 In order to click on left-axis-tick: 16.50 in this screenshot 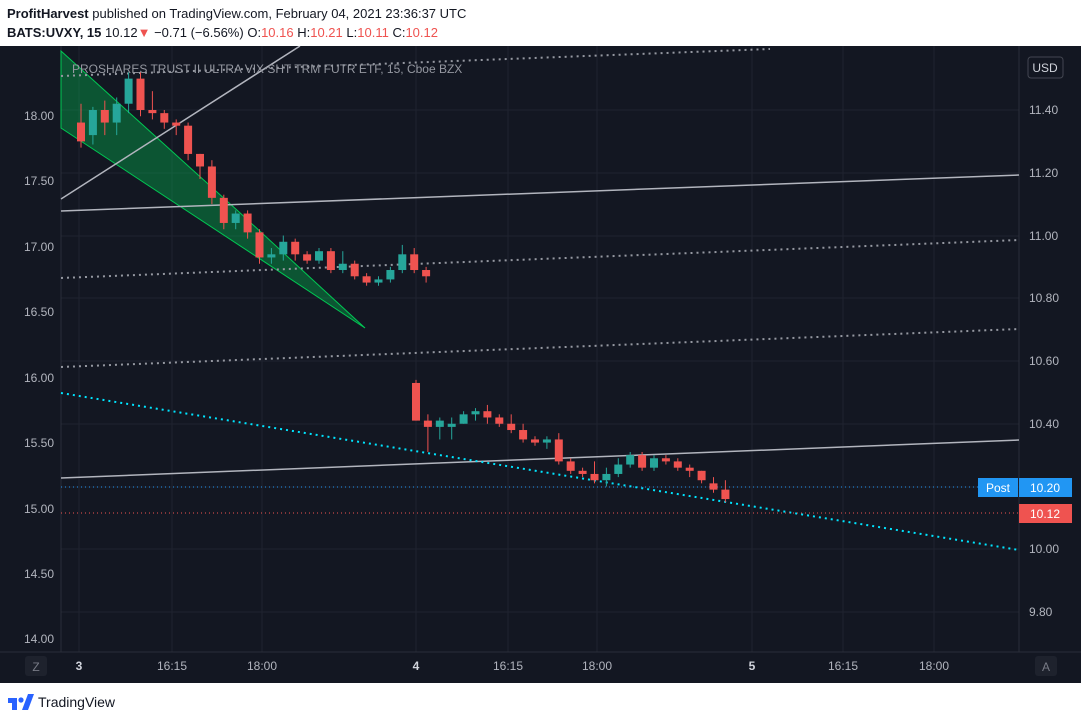, I will do `click(39, 312)`.